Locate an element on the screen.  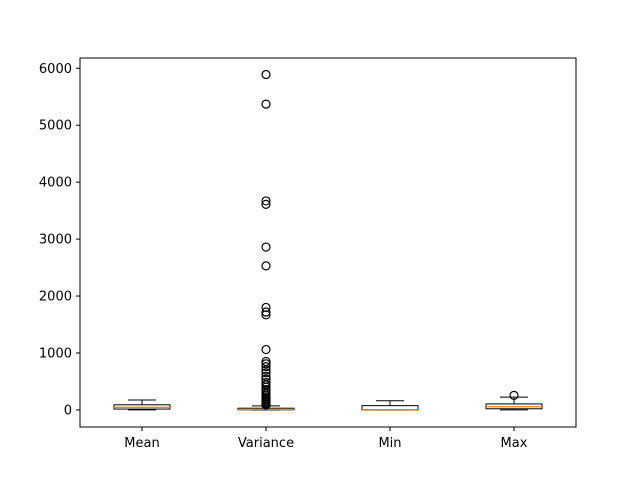
x-tick-label: Max is located at coordinates (514, 443).